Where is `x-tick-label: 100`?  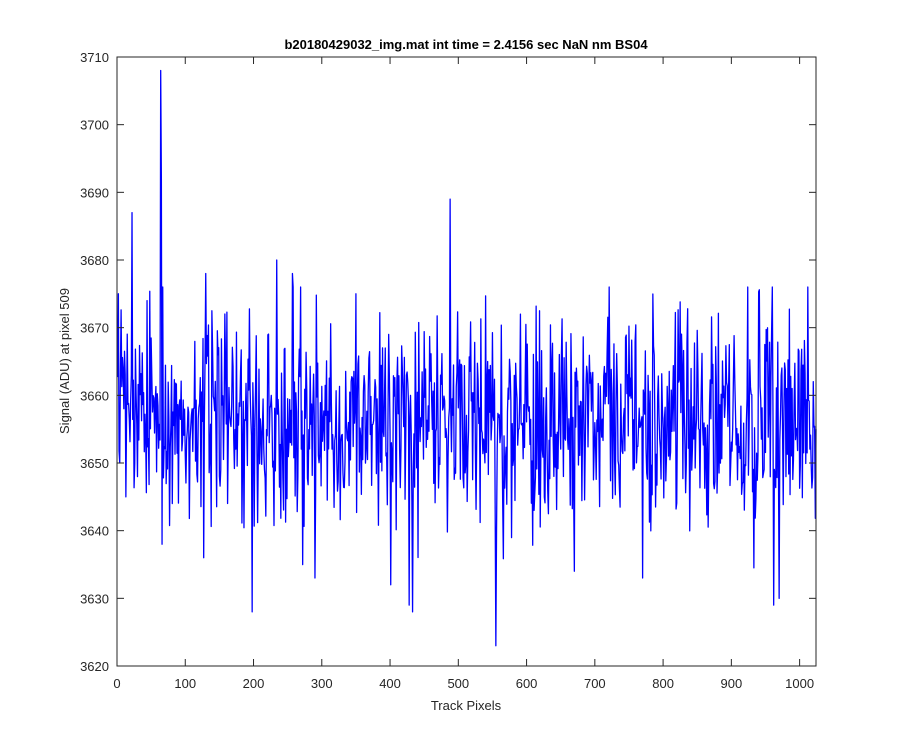 x-tick-label: 100 is located at coordinates (185, 683).